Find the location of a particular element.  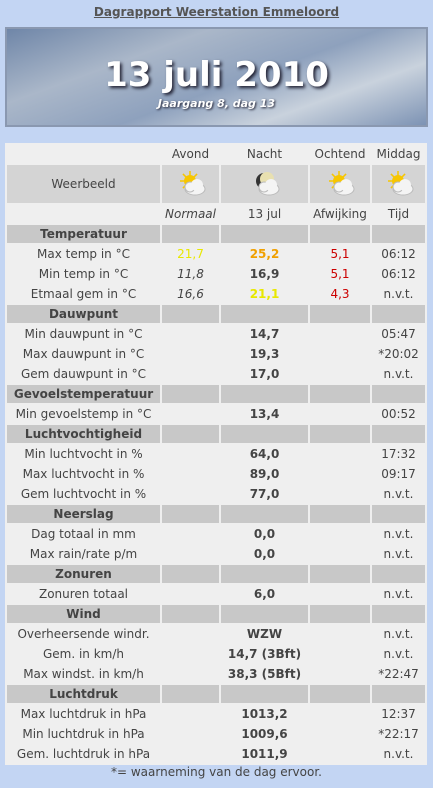

data-row: Min luchtvocht in % 64,0 17:32 is located at coordinates (216, 454).